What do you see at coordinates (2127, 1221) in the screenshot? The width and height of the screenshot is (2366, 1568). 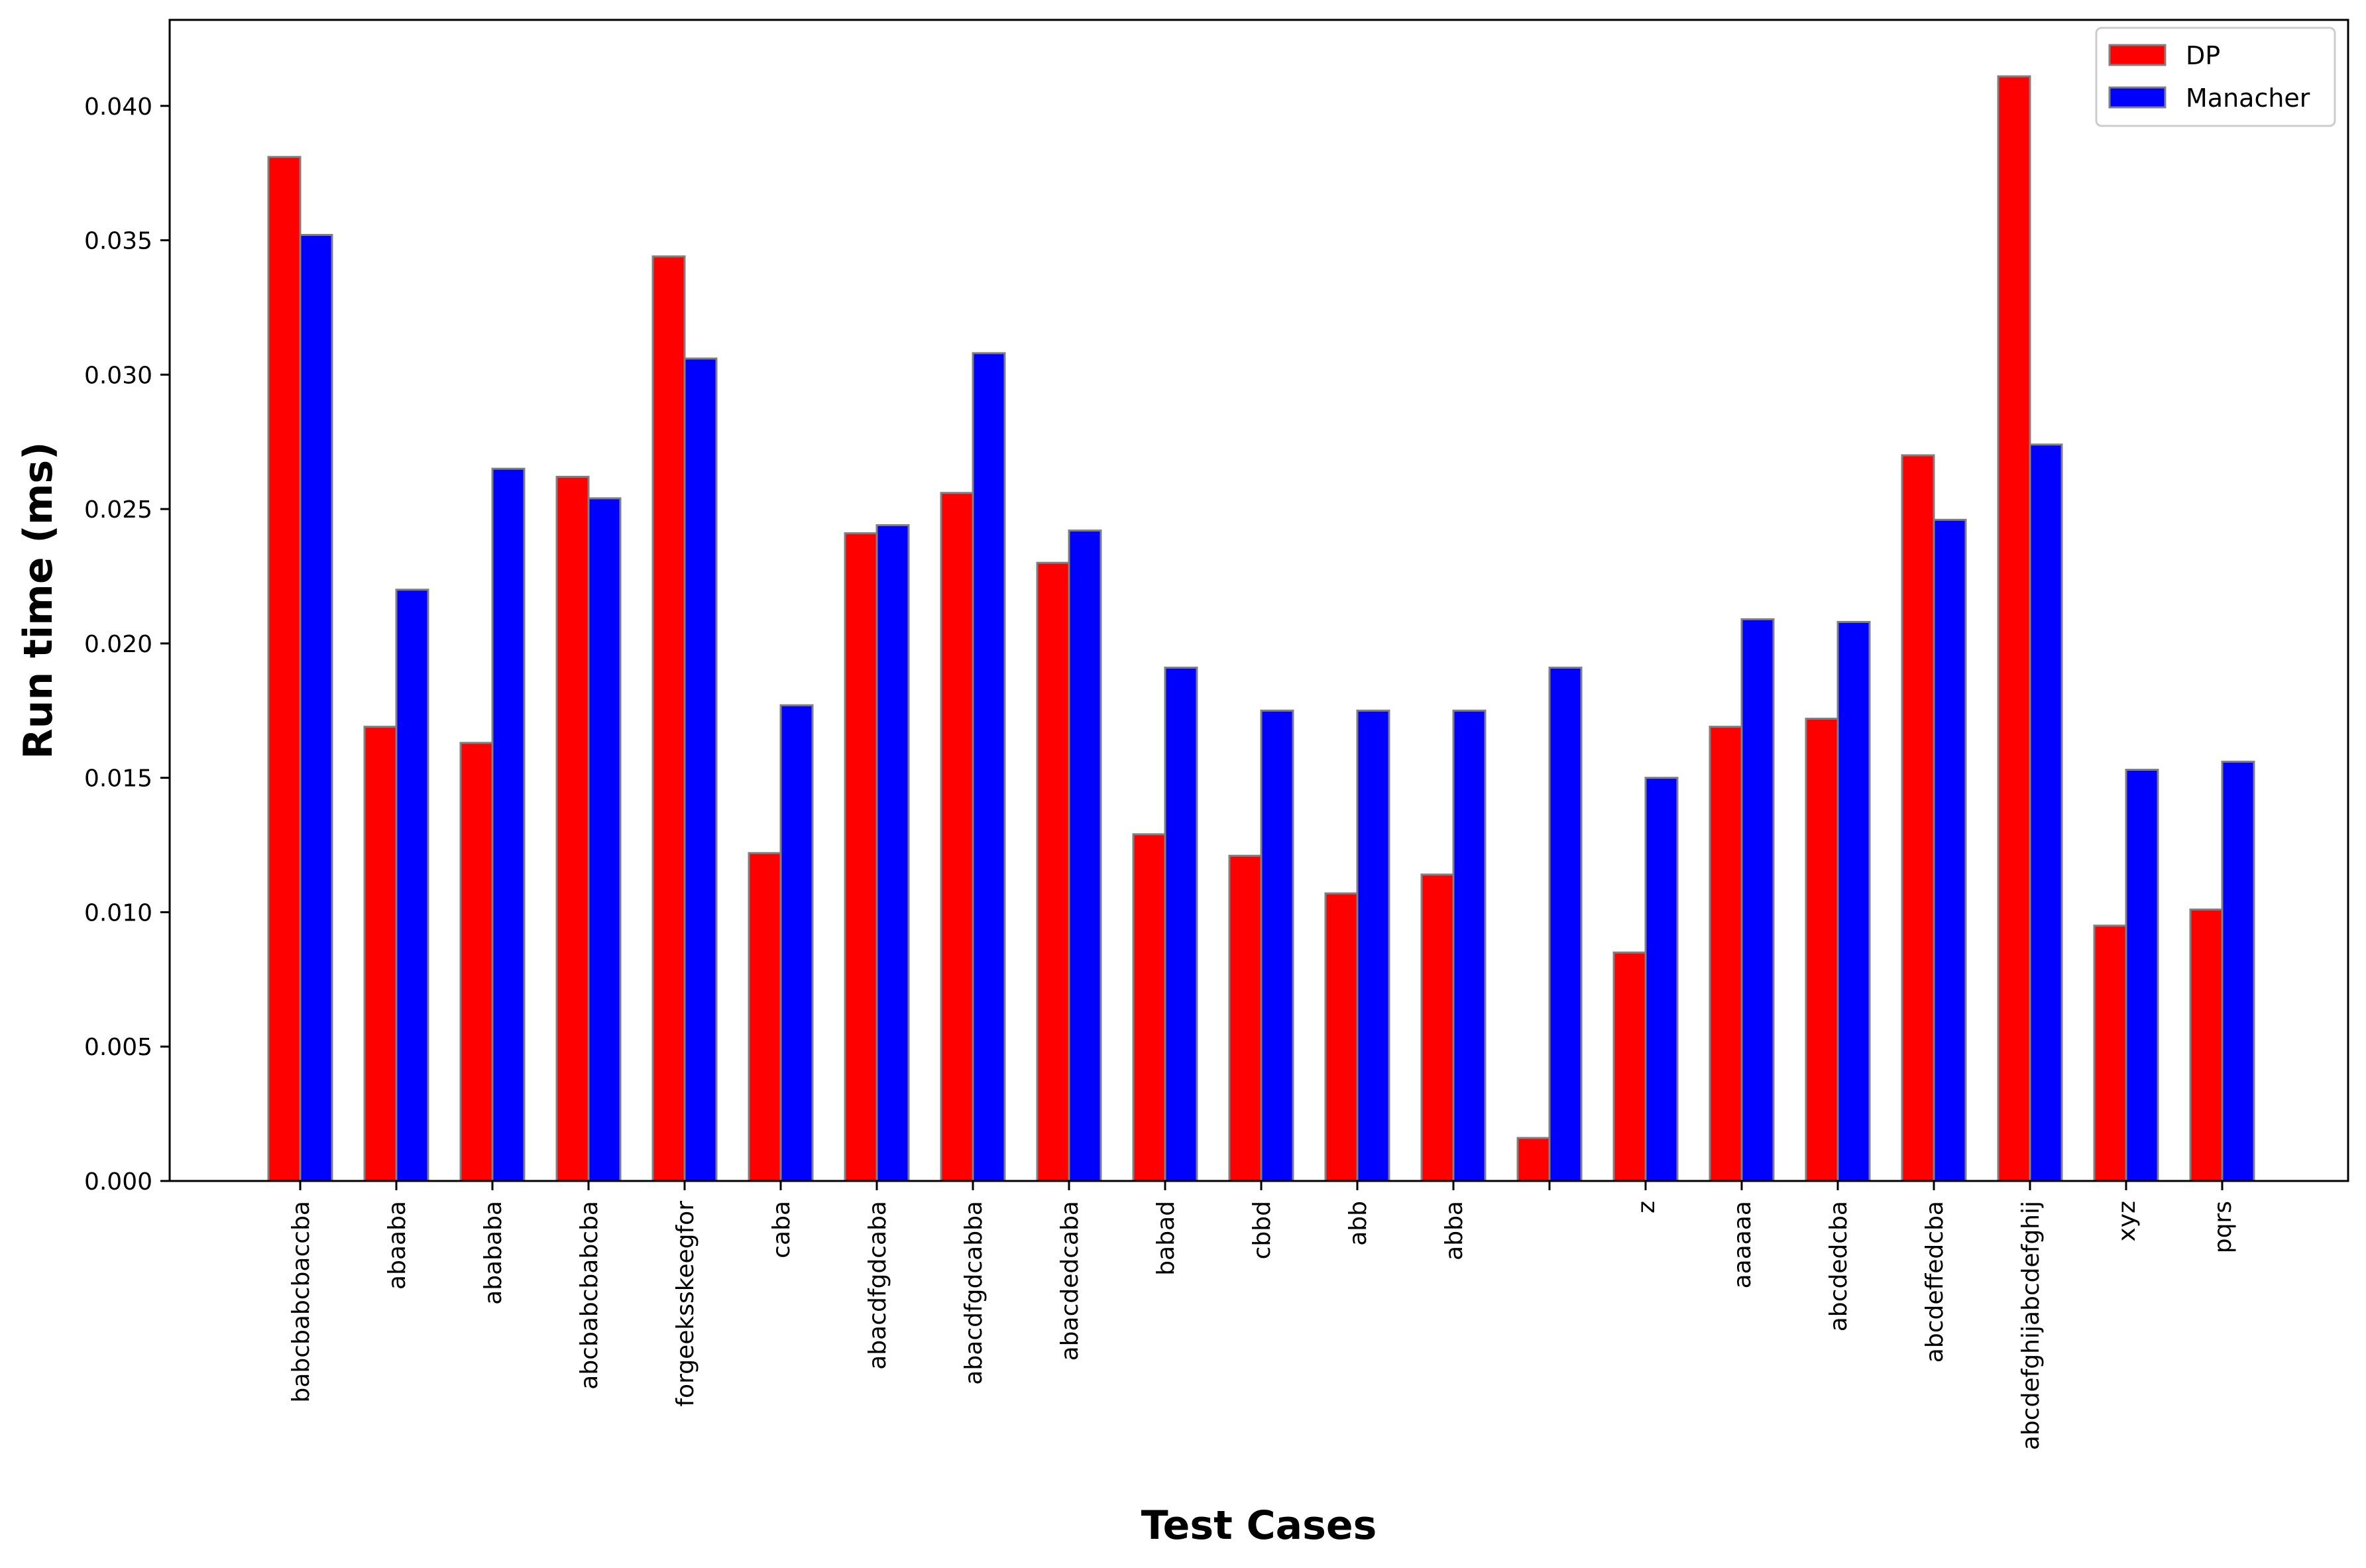 I see `x-tick-label: xyz` at bounding box center [2127, 1221].